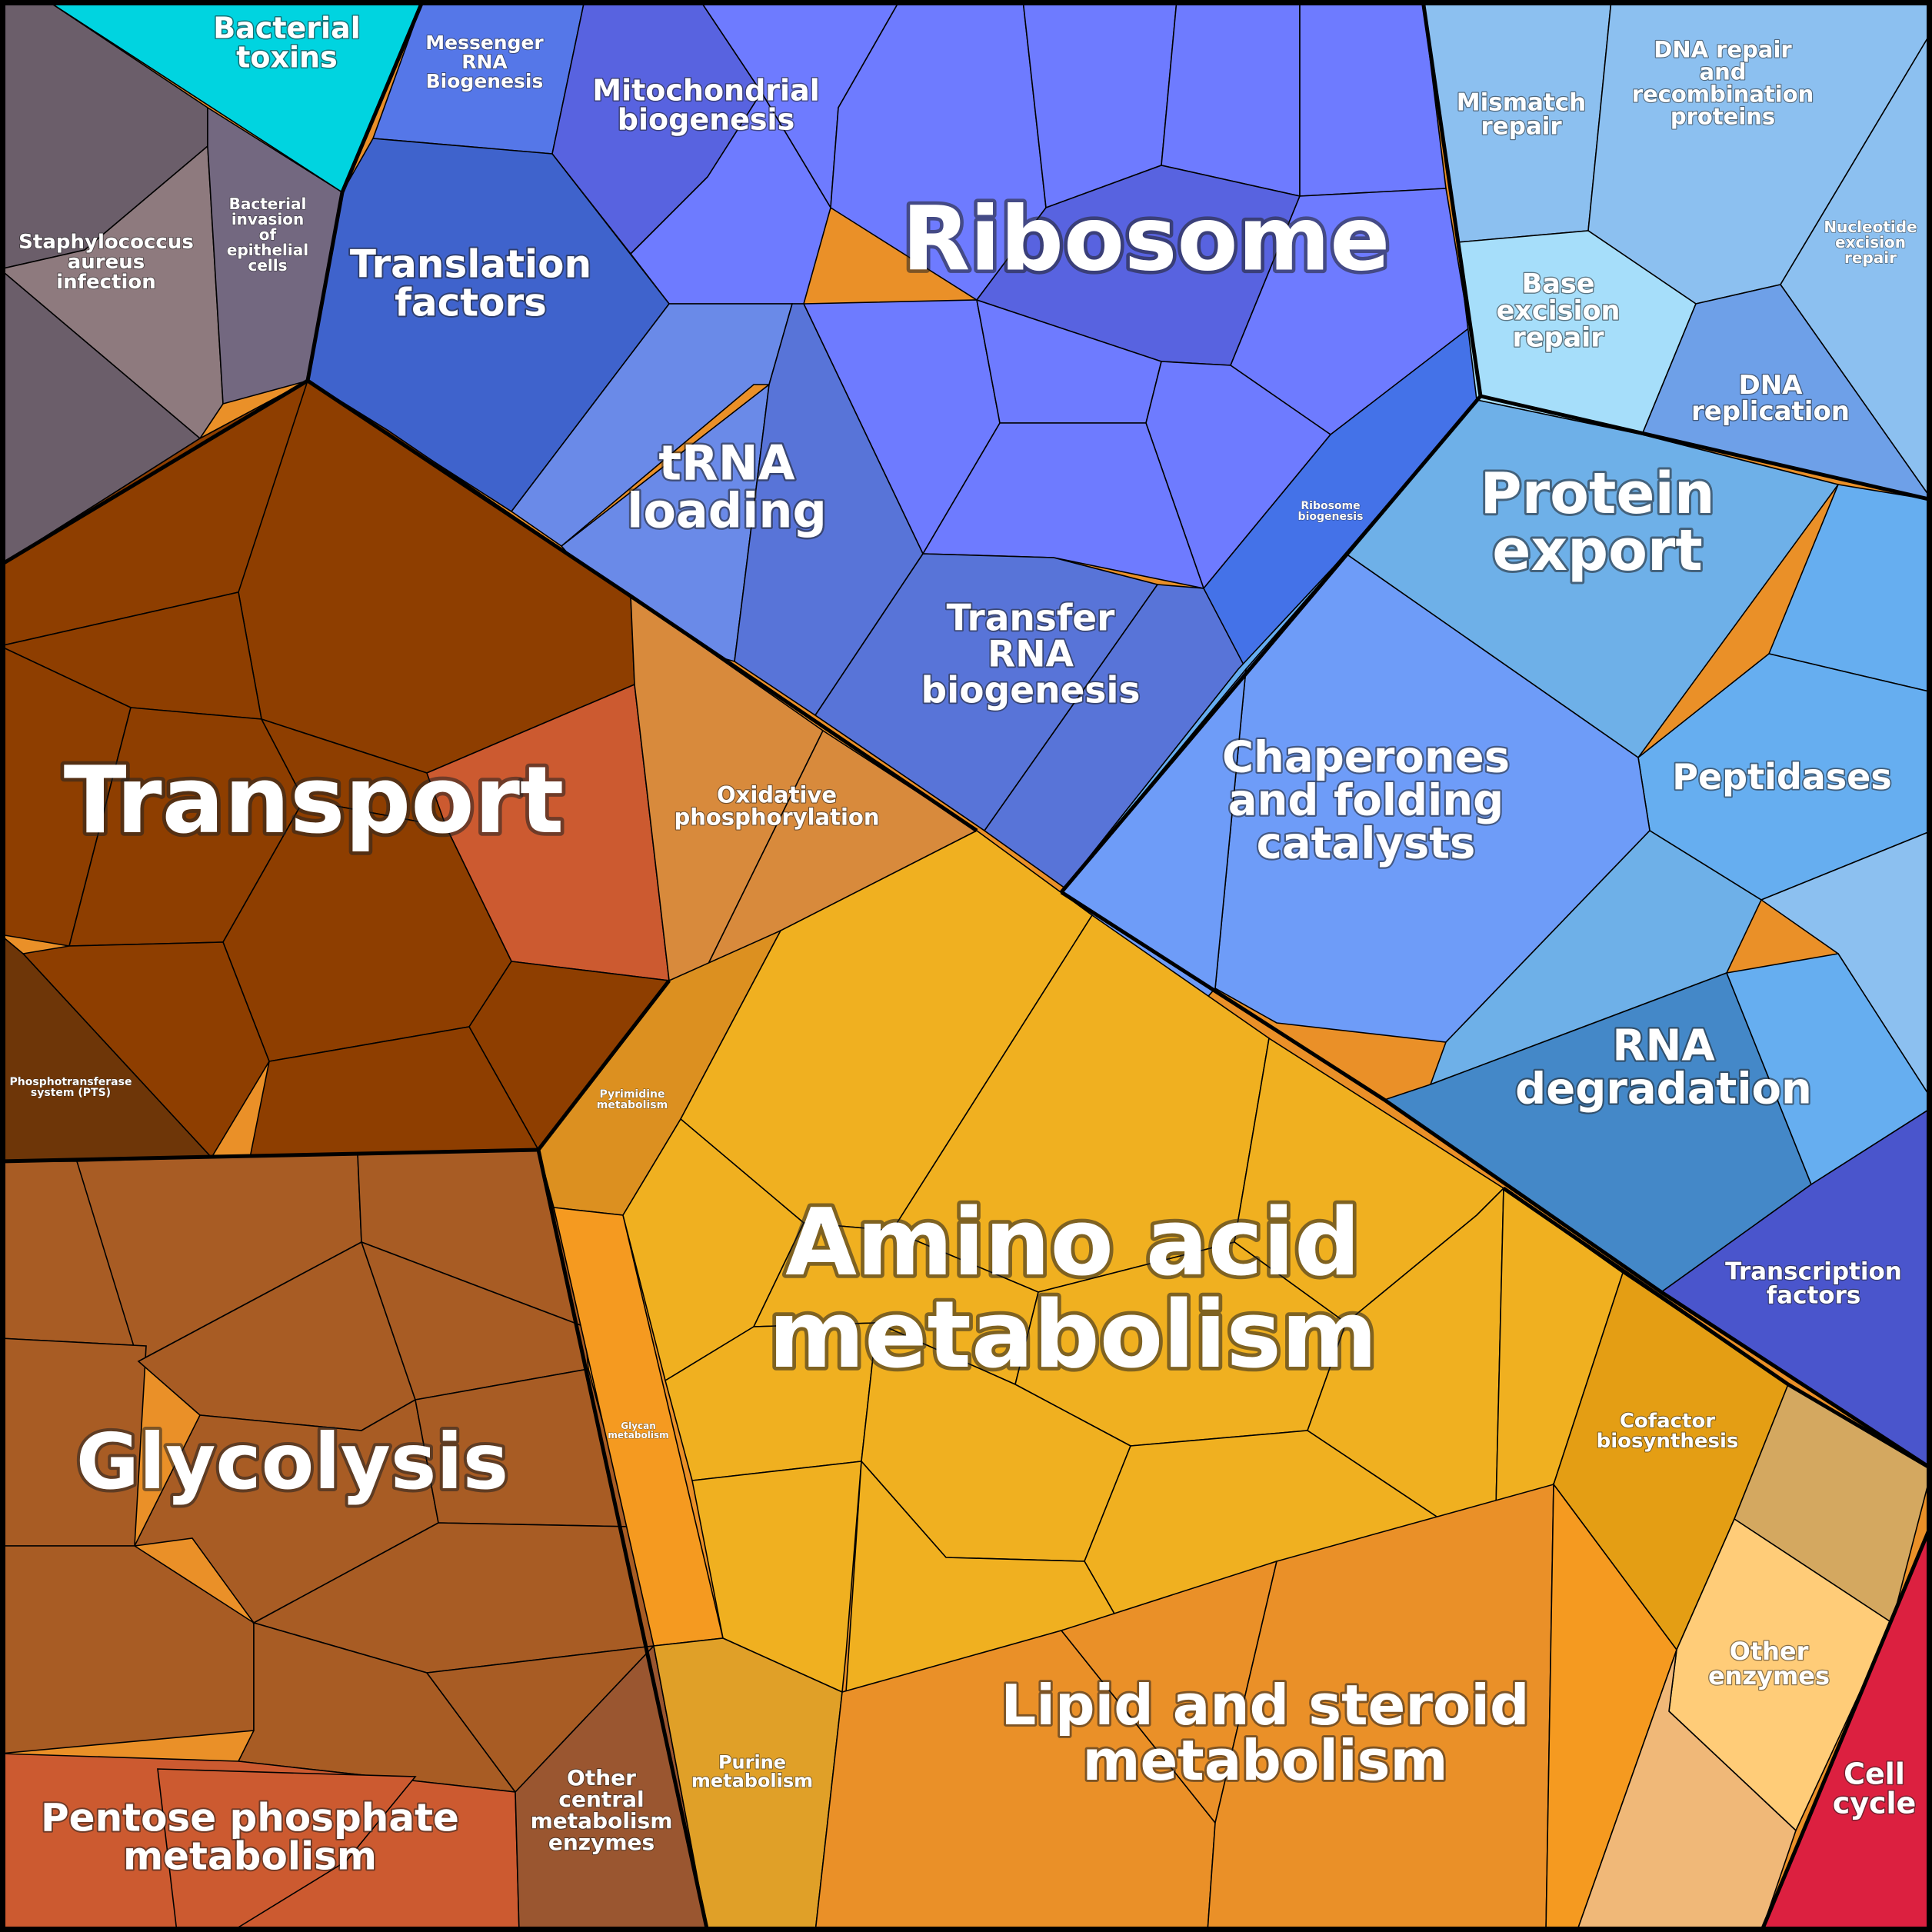 The image size is (1932, 1932). I want to click on label-oxidative: Oxidative phosphorylation, so click(776, 806).